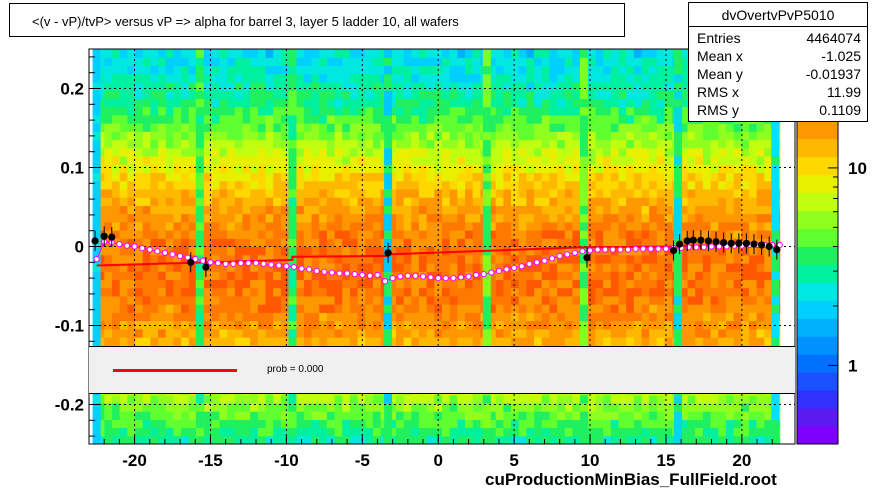 The image size is (883, 494). What do you see at coordinates (210, 262) in the screenshot?
I see `mean-point` at bounding box center [210, 262].